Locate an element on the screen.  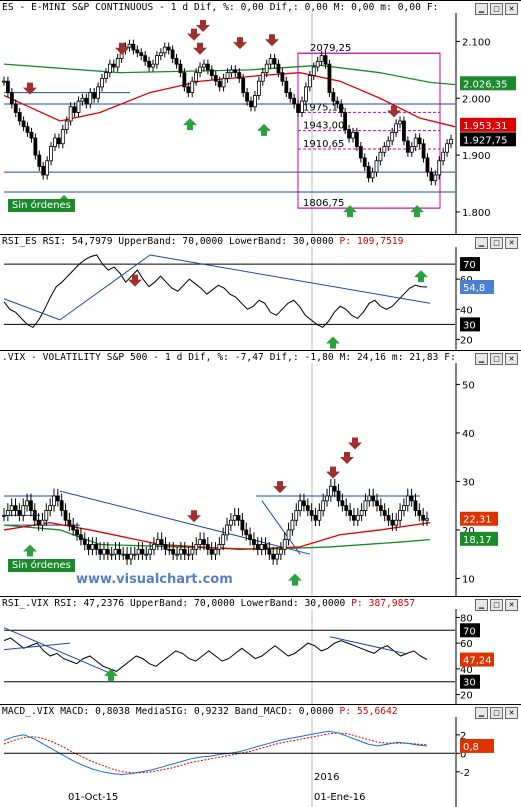
price-box-label: 1.927,75 is located at coordinates (485, 140).